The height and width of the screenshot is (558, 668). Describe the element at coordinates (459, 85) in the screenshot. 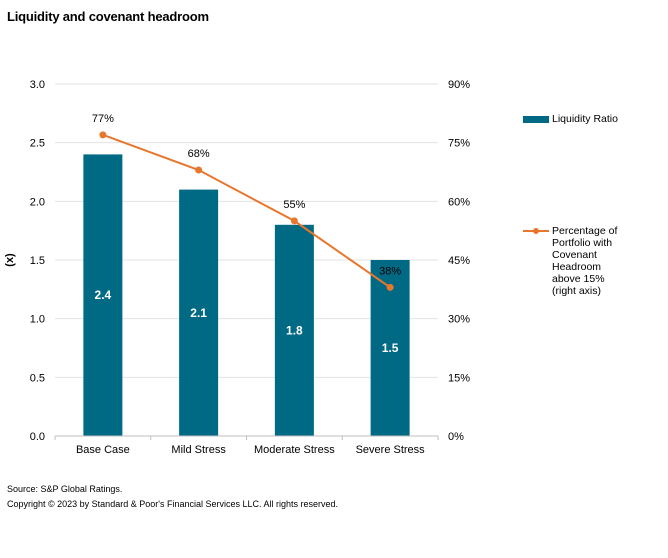

I see `y2-tick-label: 90%` at that location.